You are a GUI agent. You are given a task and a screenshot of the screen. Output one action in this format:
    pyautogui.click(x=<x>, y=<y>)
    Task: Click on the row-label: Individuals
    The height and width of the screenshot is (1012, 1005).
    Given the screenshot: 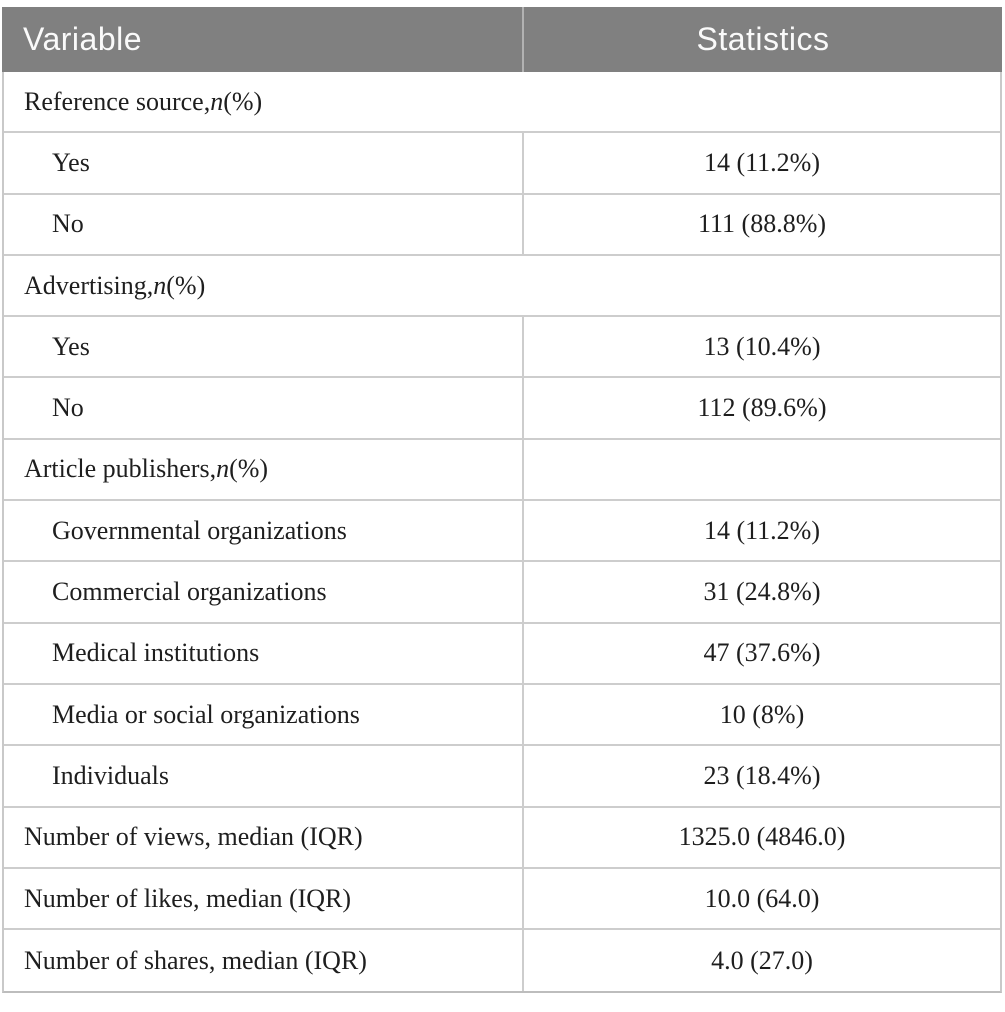 What is the action you would take?
    pyautogui.click(x=110, y=775)
    